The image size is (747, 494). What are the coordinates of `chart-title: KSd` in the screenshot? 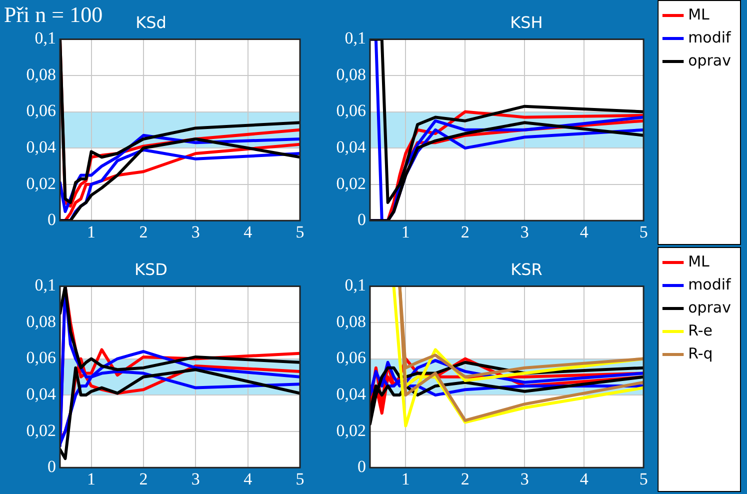 It's located at (151, 22).